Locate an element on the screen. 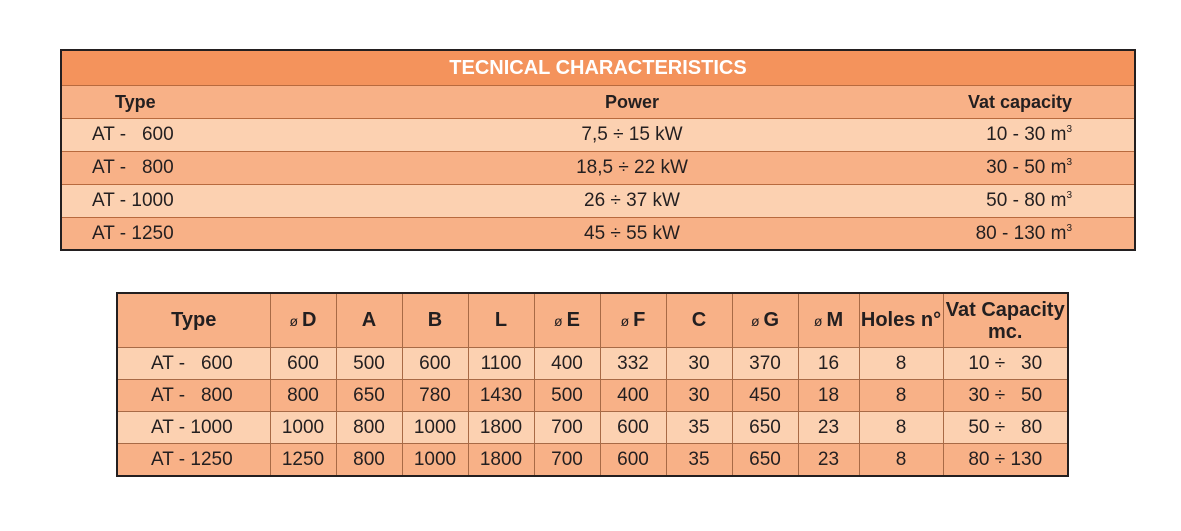  table-row: AT - 1000 26 ÷ 37 kW 50 - 80 m3 is located at coordinates (598, 201).